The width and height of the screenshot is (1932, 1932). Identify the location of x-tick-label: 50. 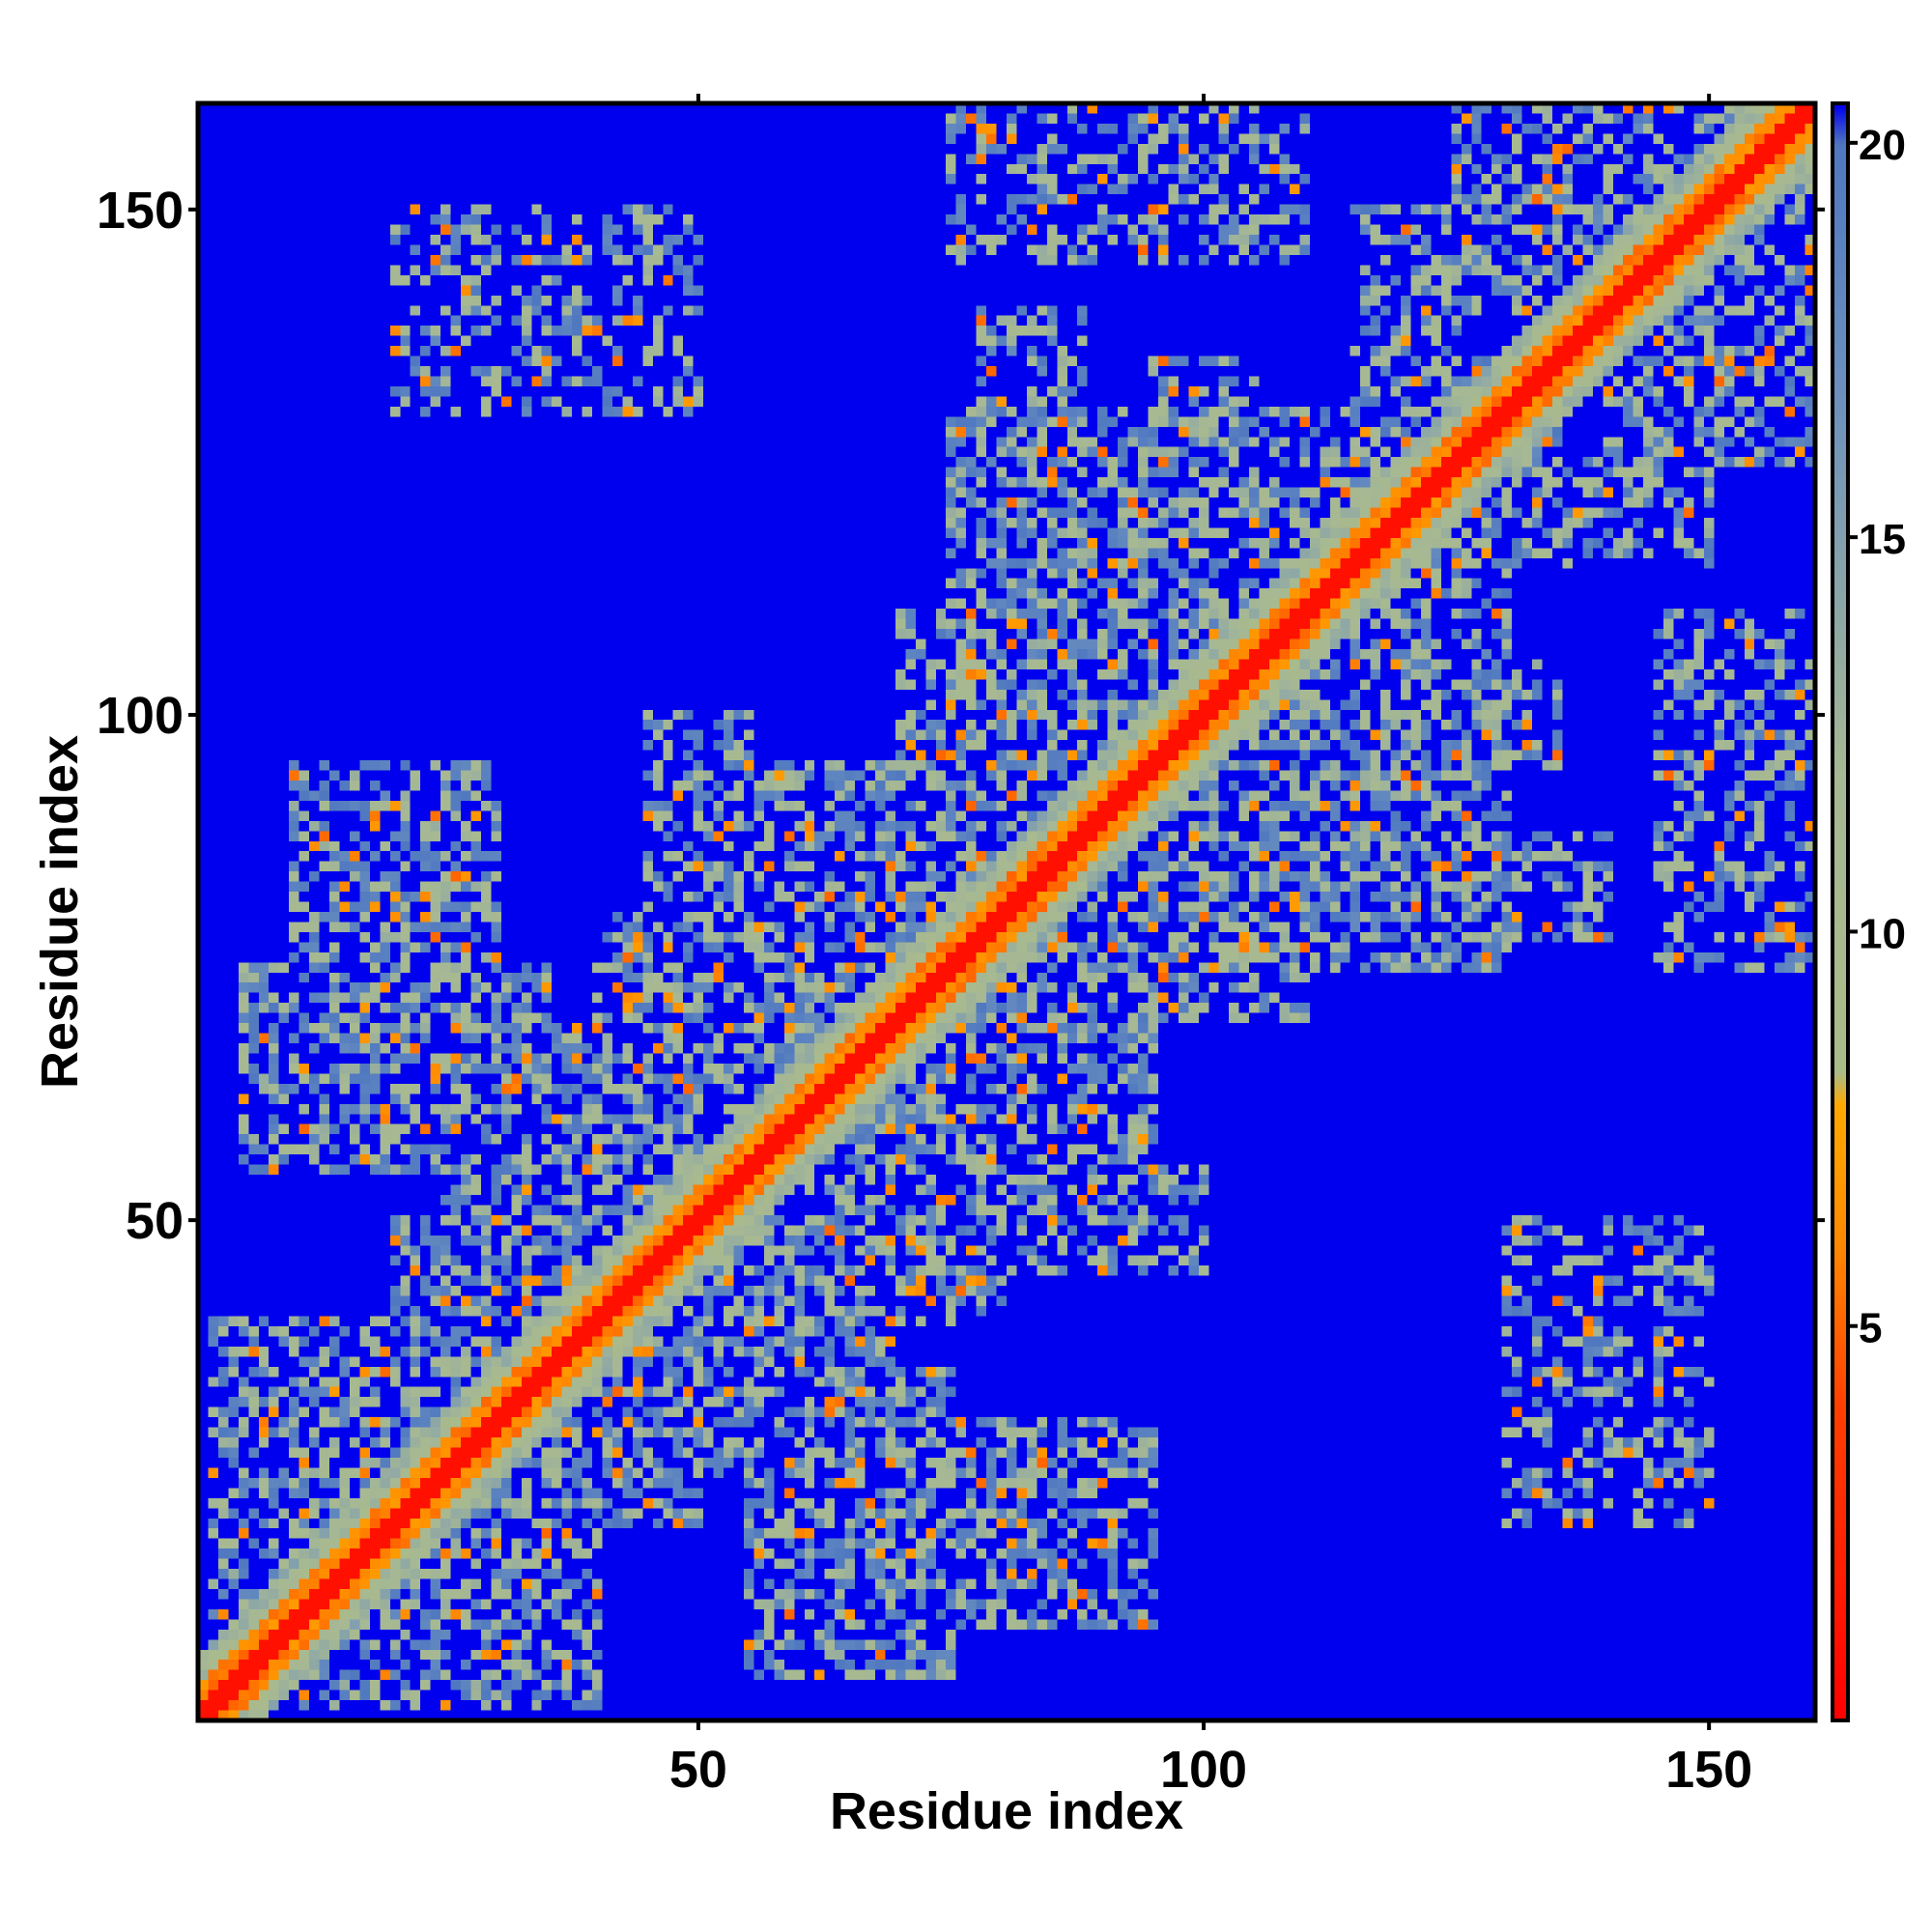
(698, 1770).